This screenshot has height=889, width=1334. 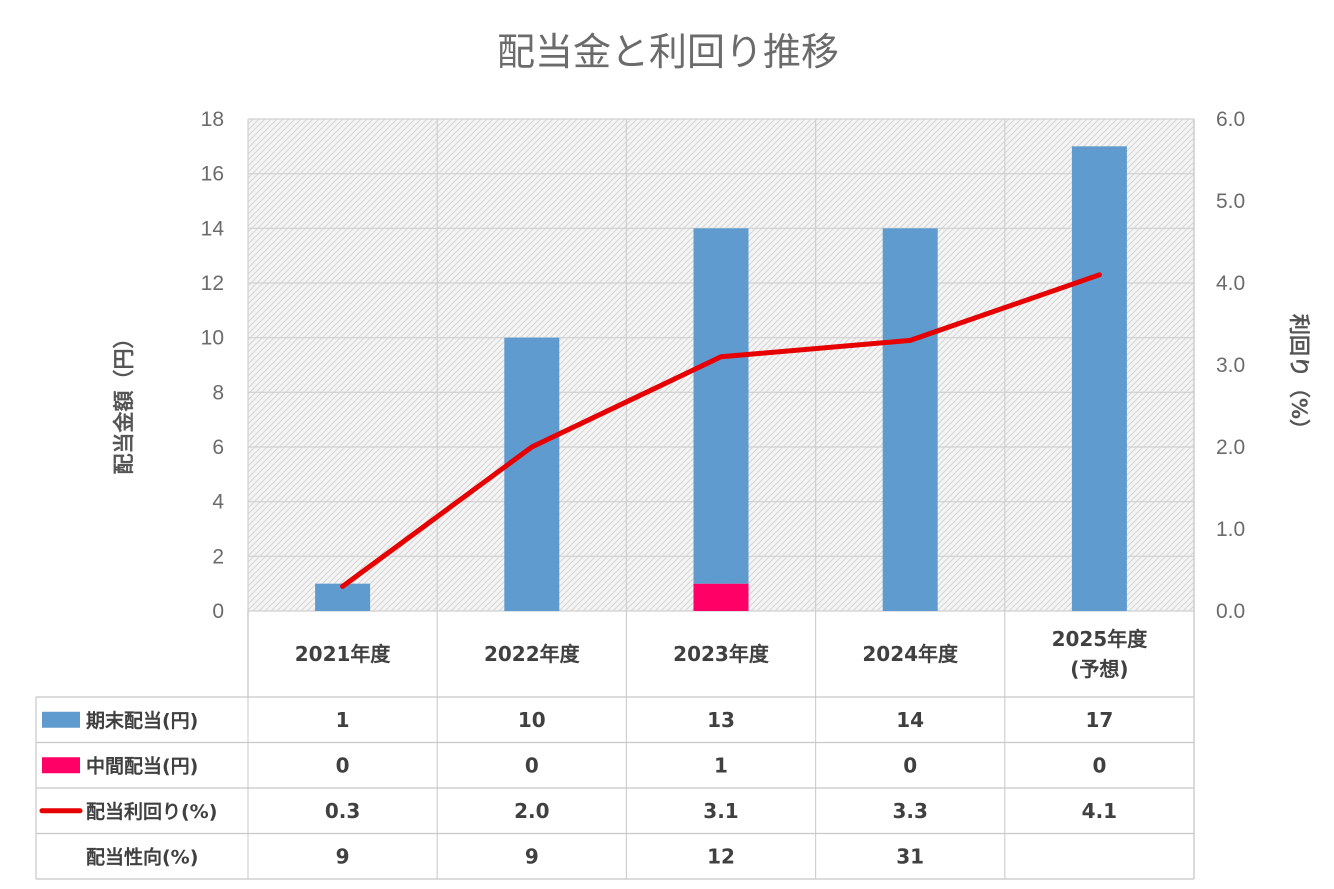 I want to click on y2-tick-label: 1.0, so click(x=1230, y=529).